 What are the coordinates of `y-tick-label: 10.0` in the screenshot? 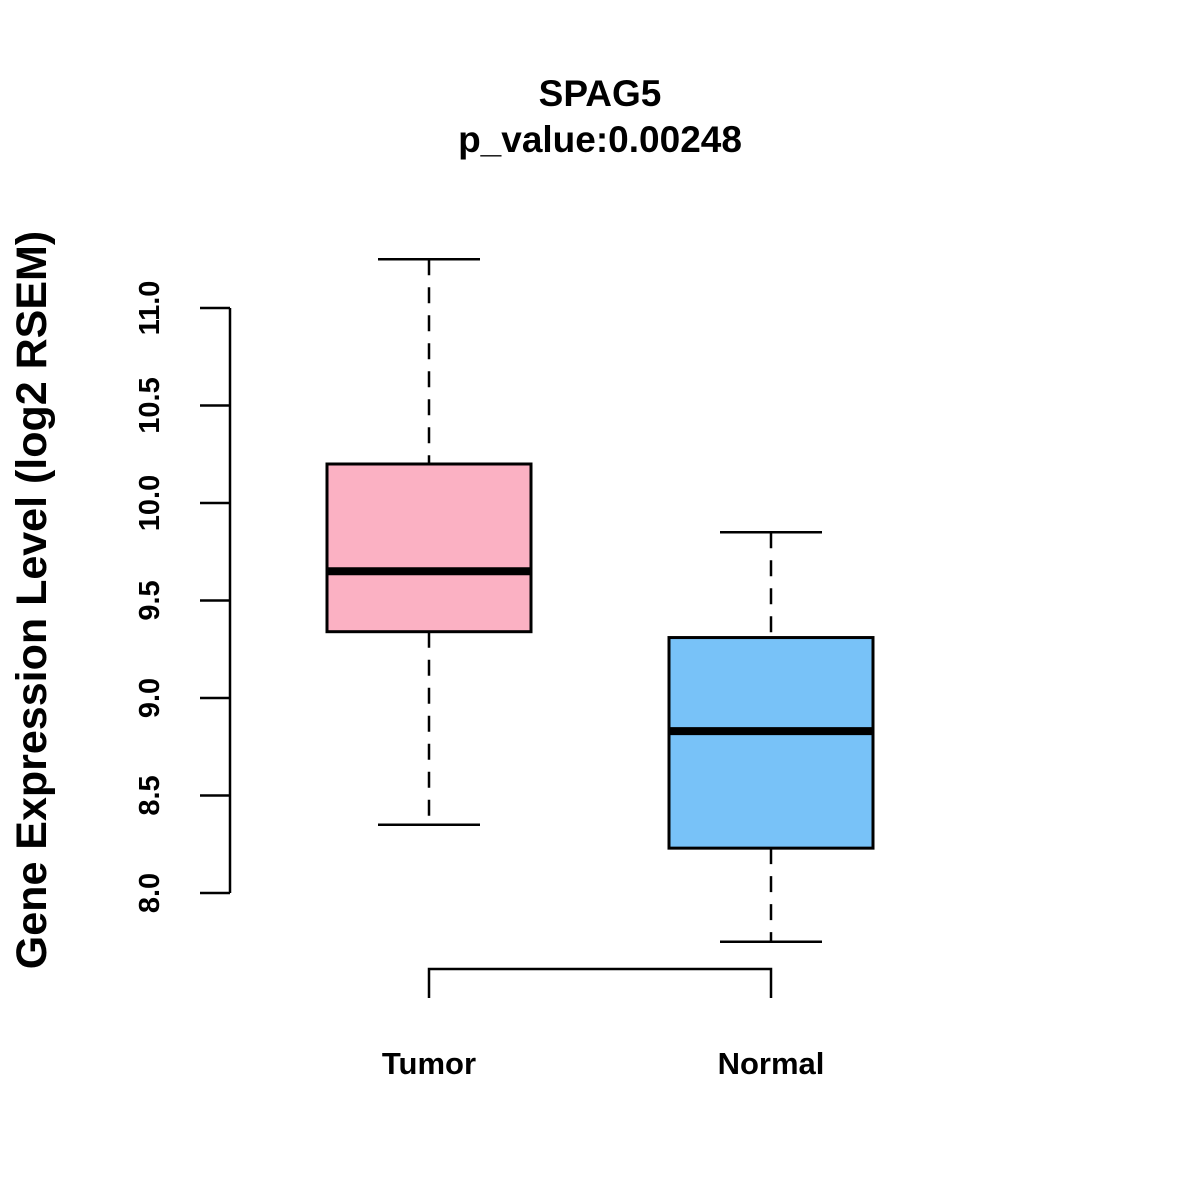 It's located at (150, 503).